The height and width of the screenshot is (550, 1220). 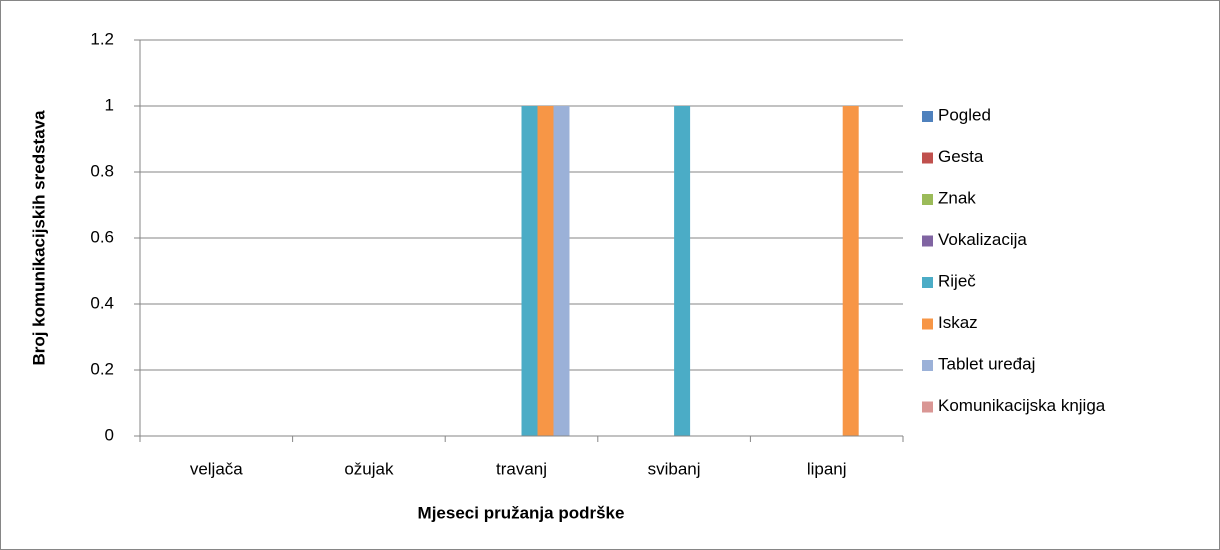 What do you see at coordinates (982, 239) in the screenshot?
I see `legend-label: Vokalizacija` at bounding box center [982, 239].